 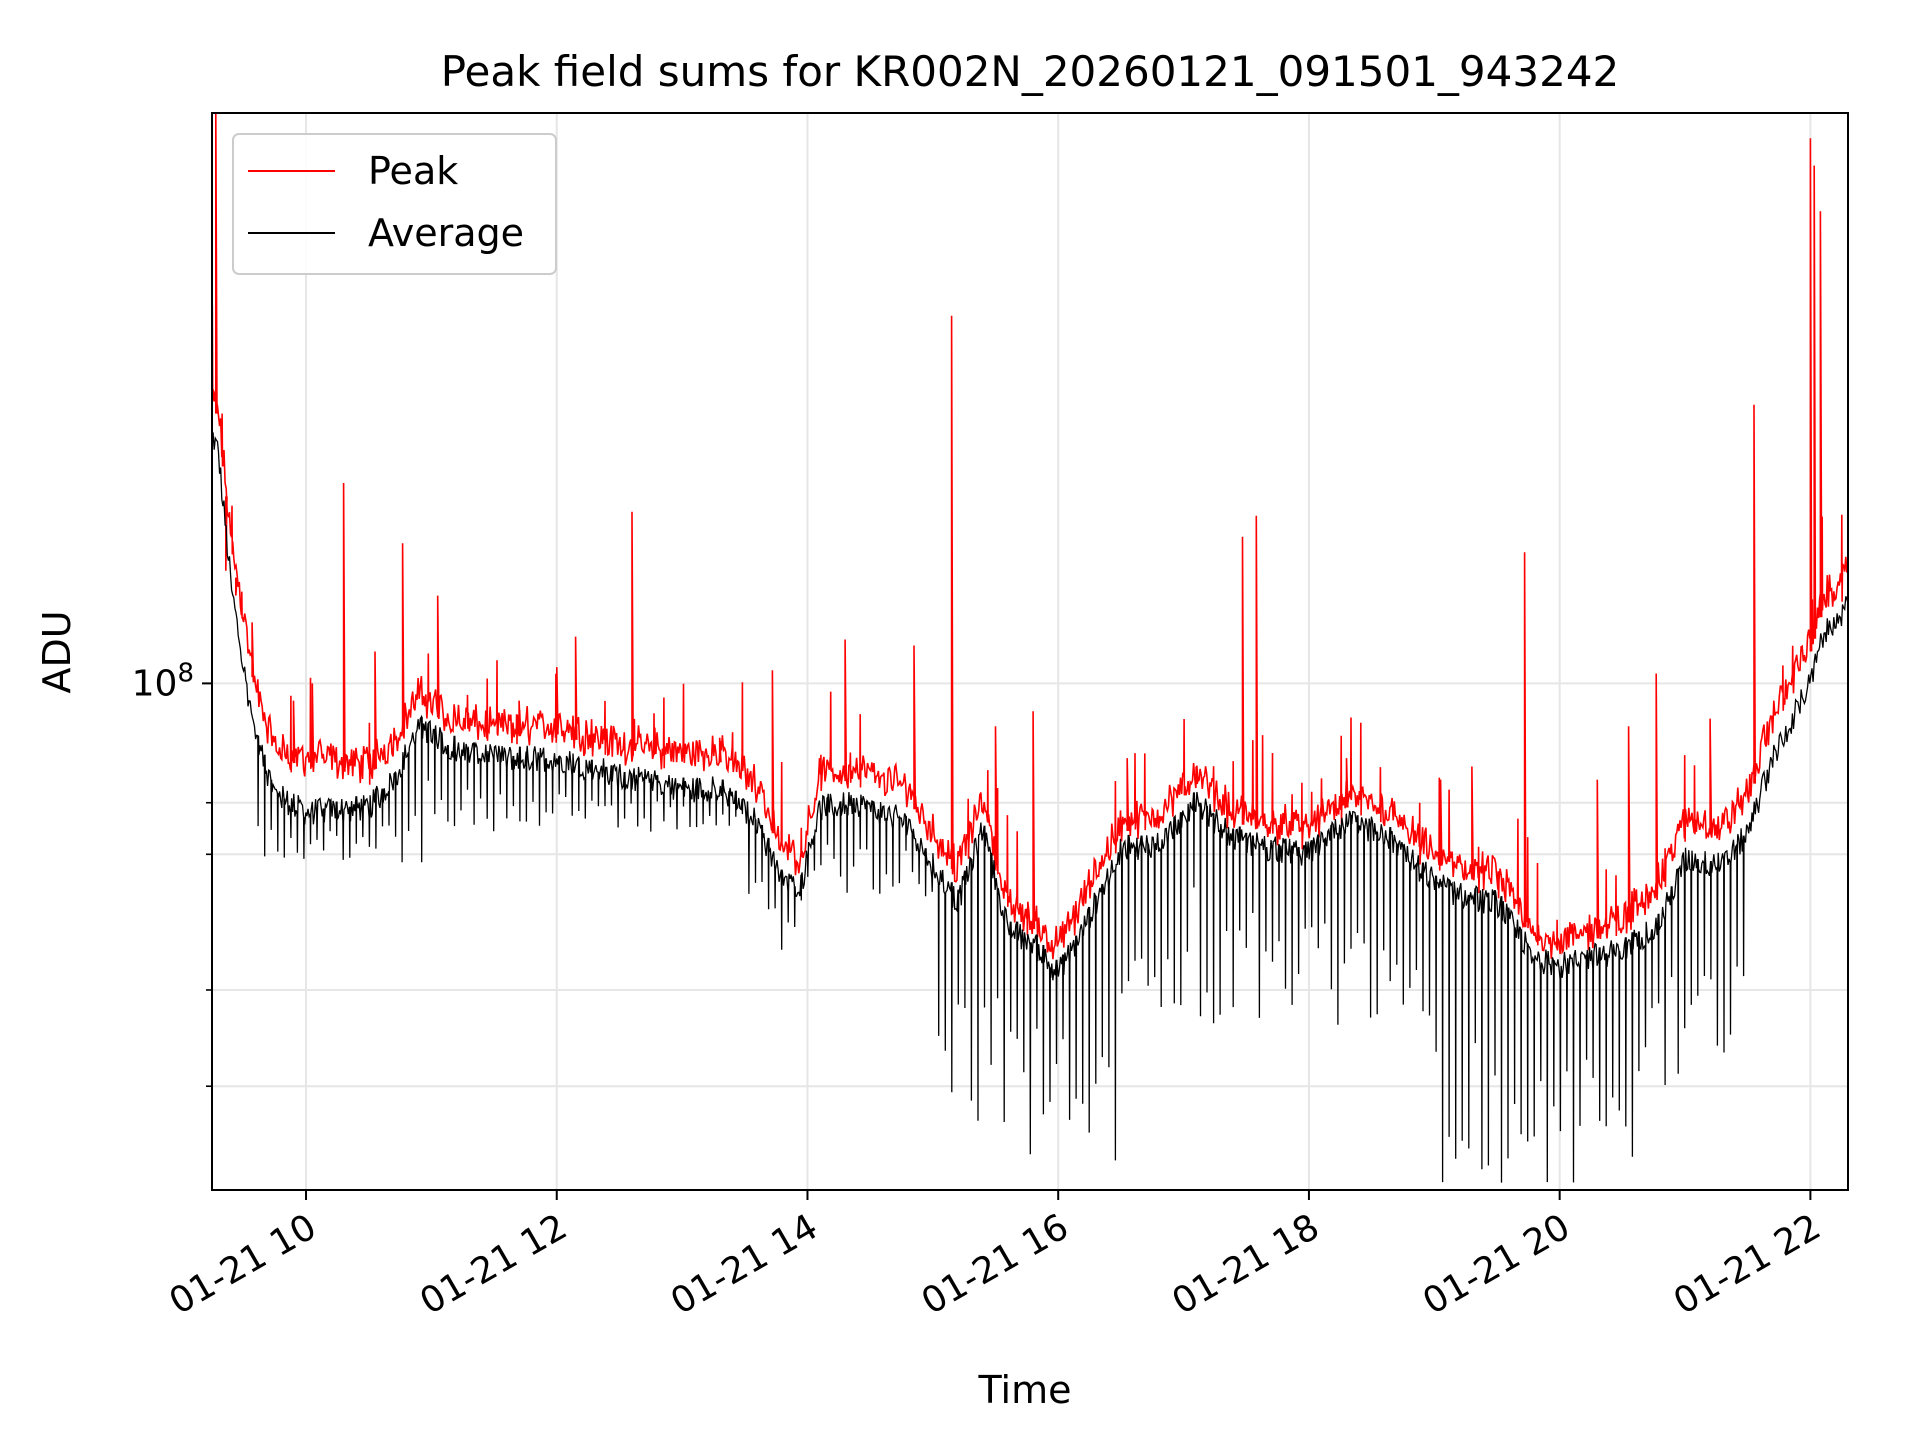 I want to click on legend: Peak Average, so click(x=394, y=204).